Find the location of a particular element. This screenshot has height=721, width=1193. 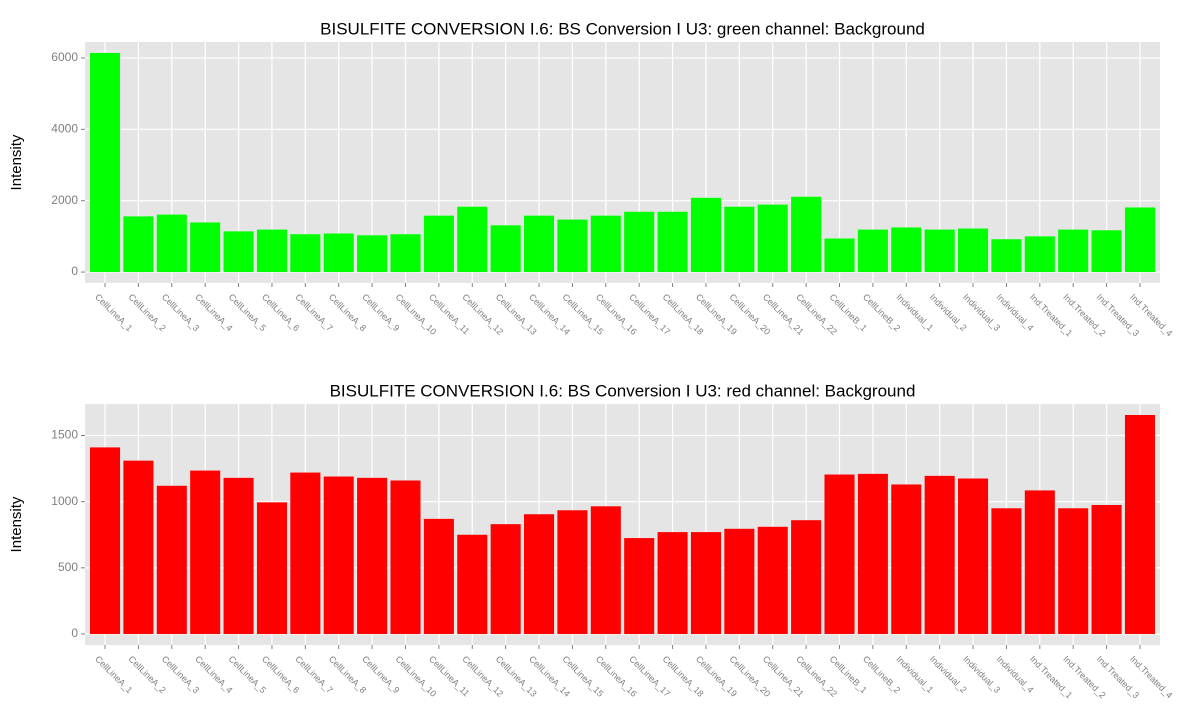

y-tick-label: 1000 is located at coordinates (64, 501).